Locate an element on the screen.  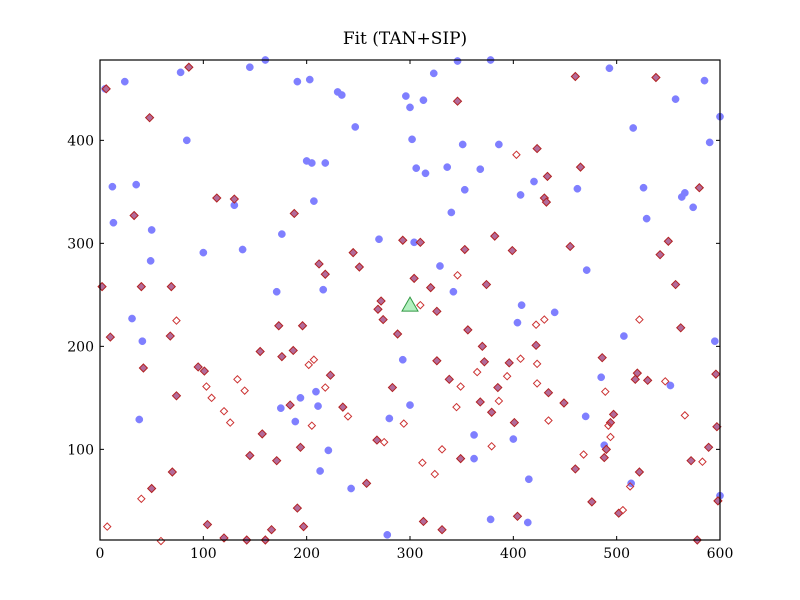
y-tick-label: 200 is located at coordinates (80, 347).